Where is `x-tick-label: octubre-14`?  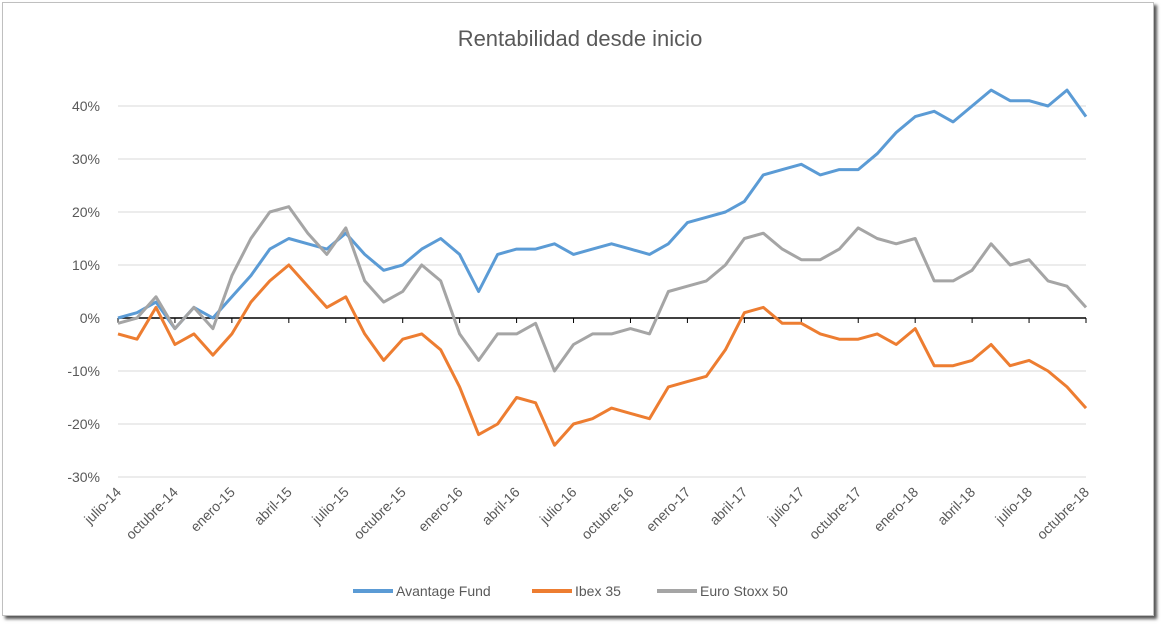 x-tick-label: octubre-14 is located at coordinates (151, 513).